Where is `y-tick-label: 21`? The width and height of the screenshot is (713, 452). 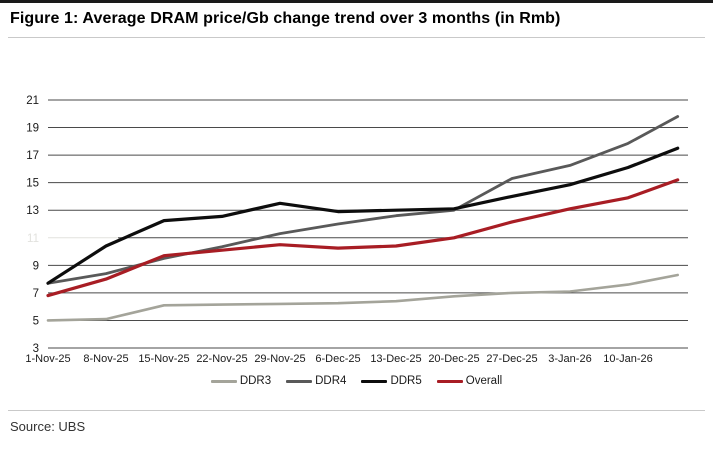
y-tick-label: 21 is located at coordinates (32, 101).